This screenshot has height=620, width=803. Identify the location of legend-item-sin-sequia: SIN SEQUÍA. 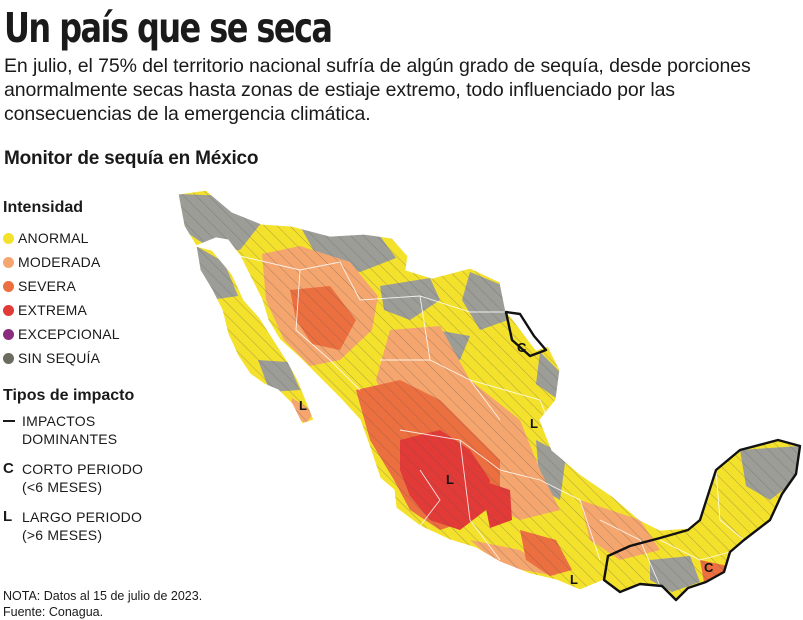
(61, 358).